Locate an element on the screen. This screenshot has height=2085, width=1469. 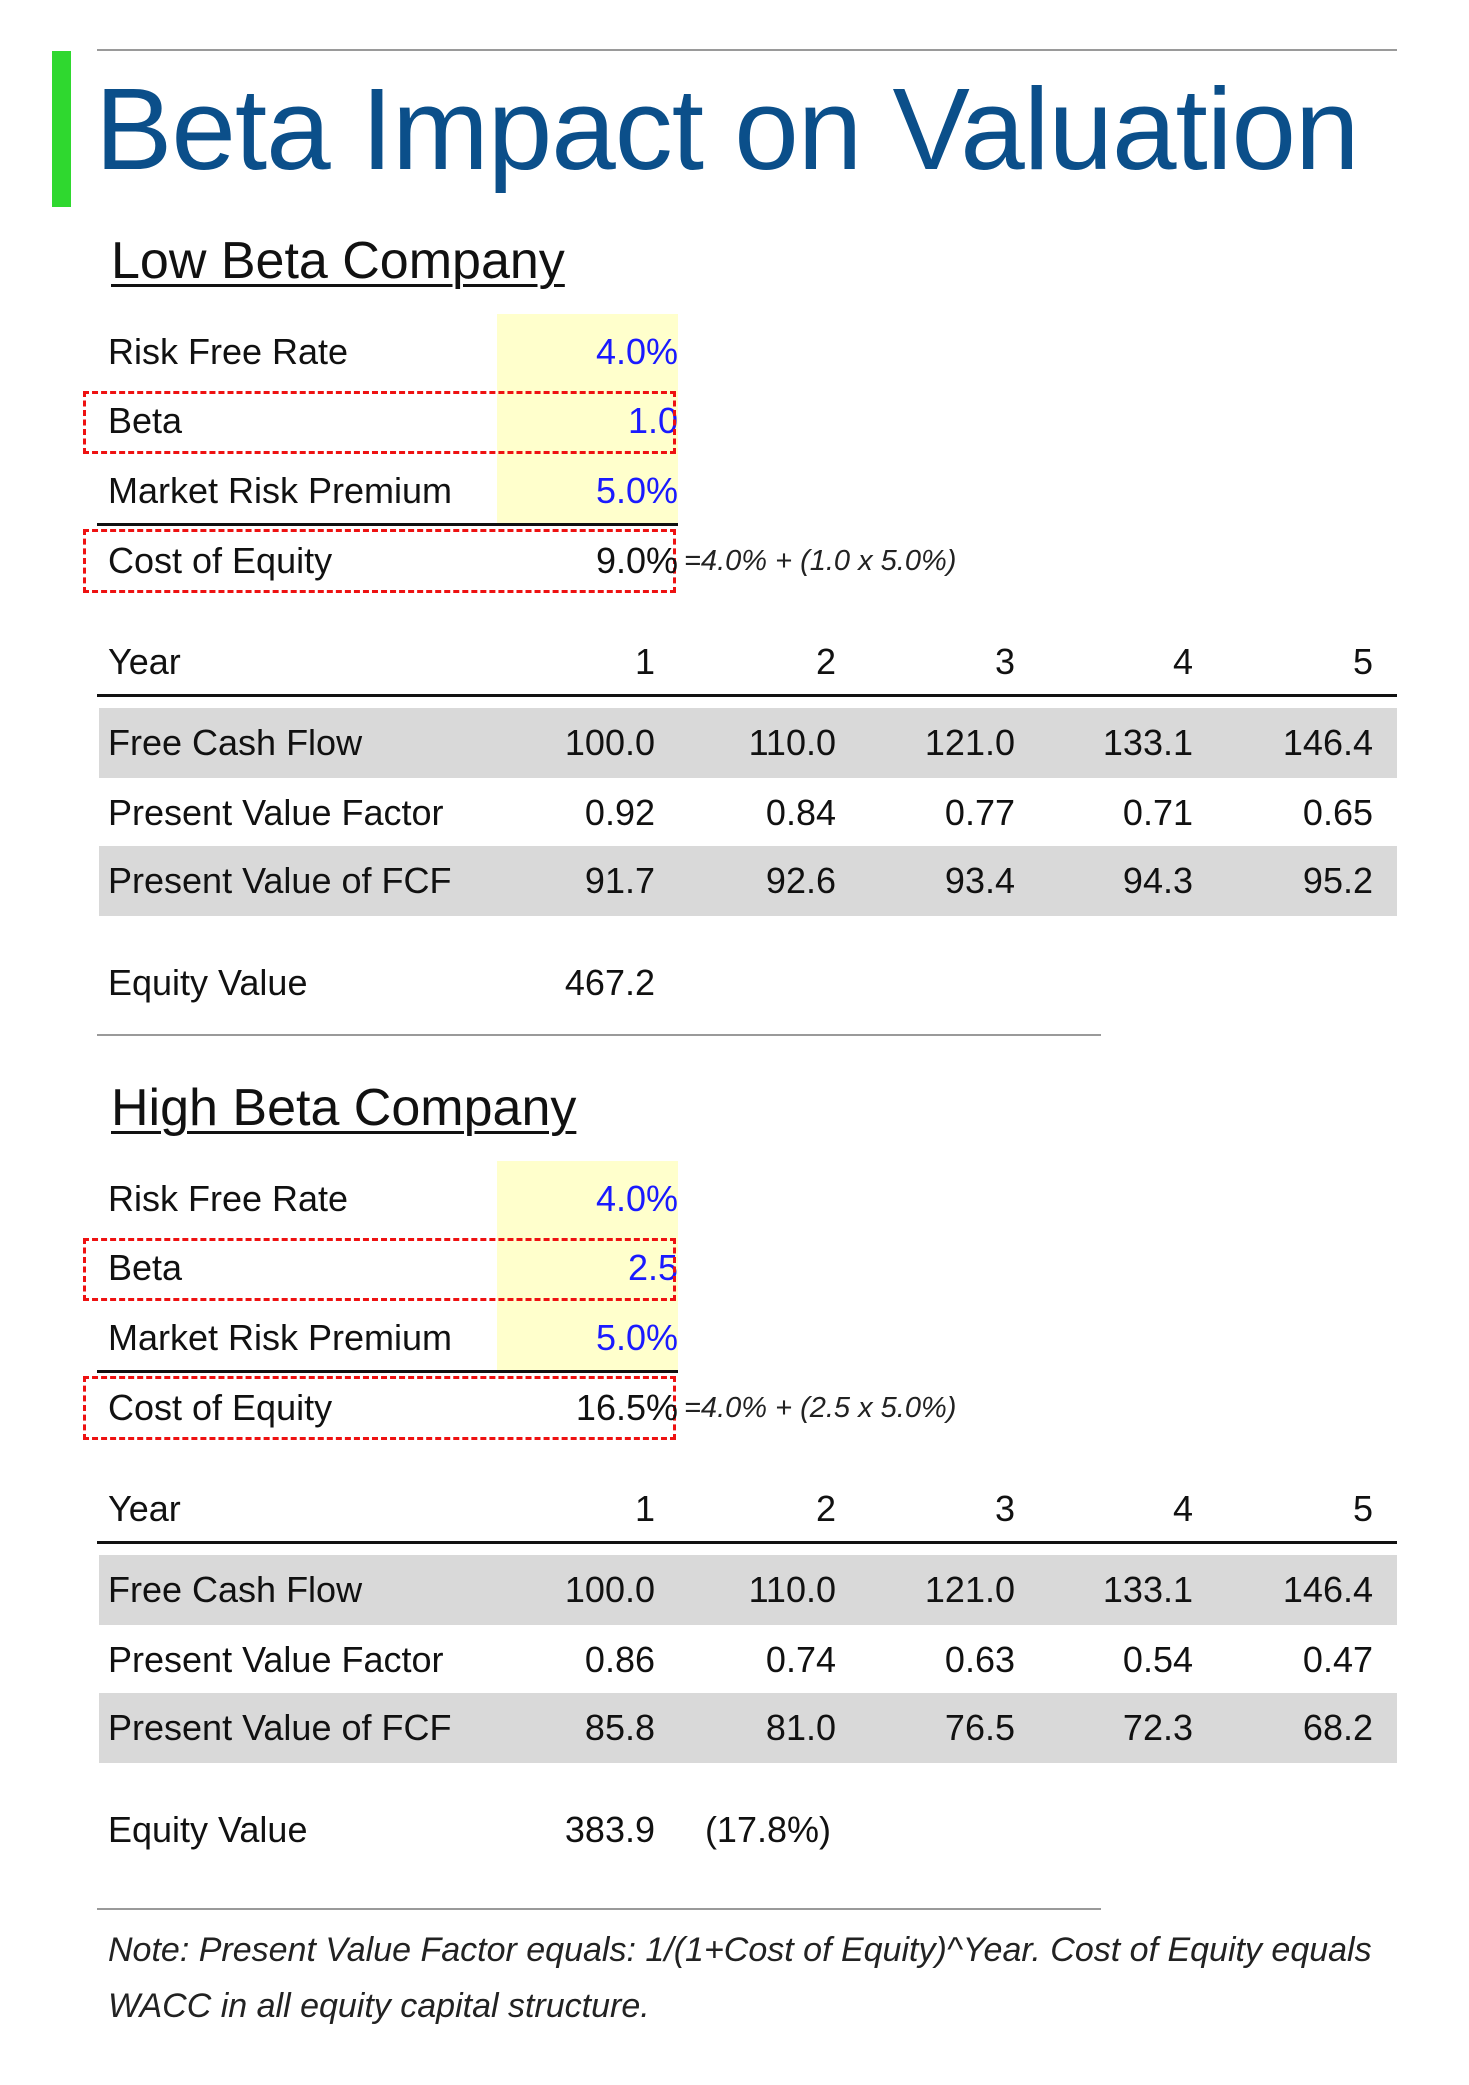
table-cell: 0.71 is located at coordinates (1157, 812).